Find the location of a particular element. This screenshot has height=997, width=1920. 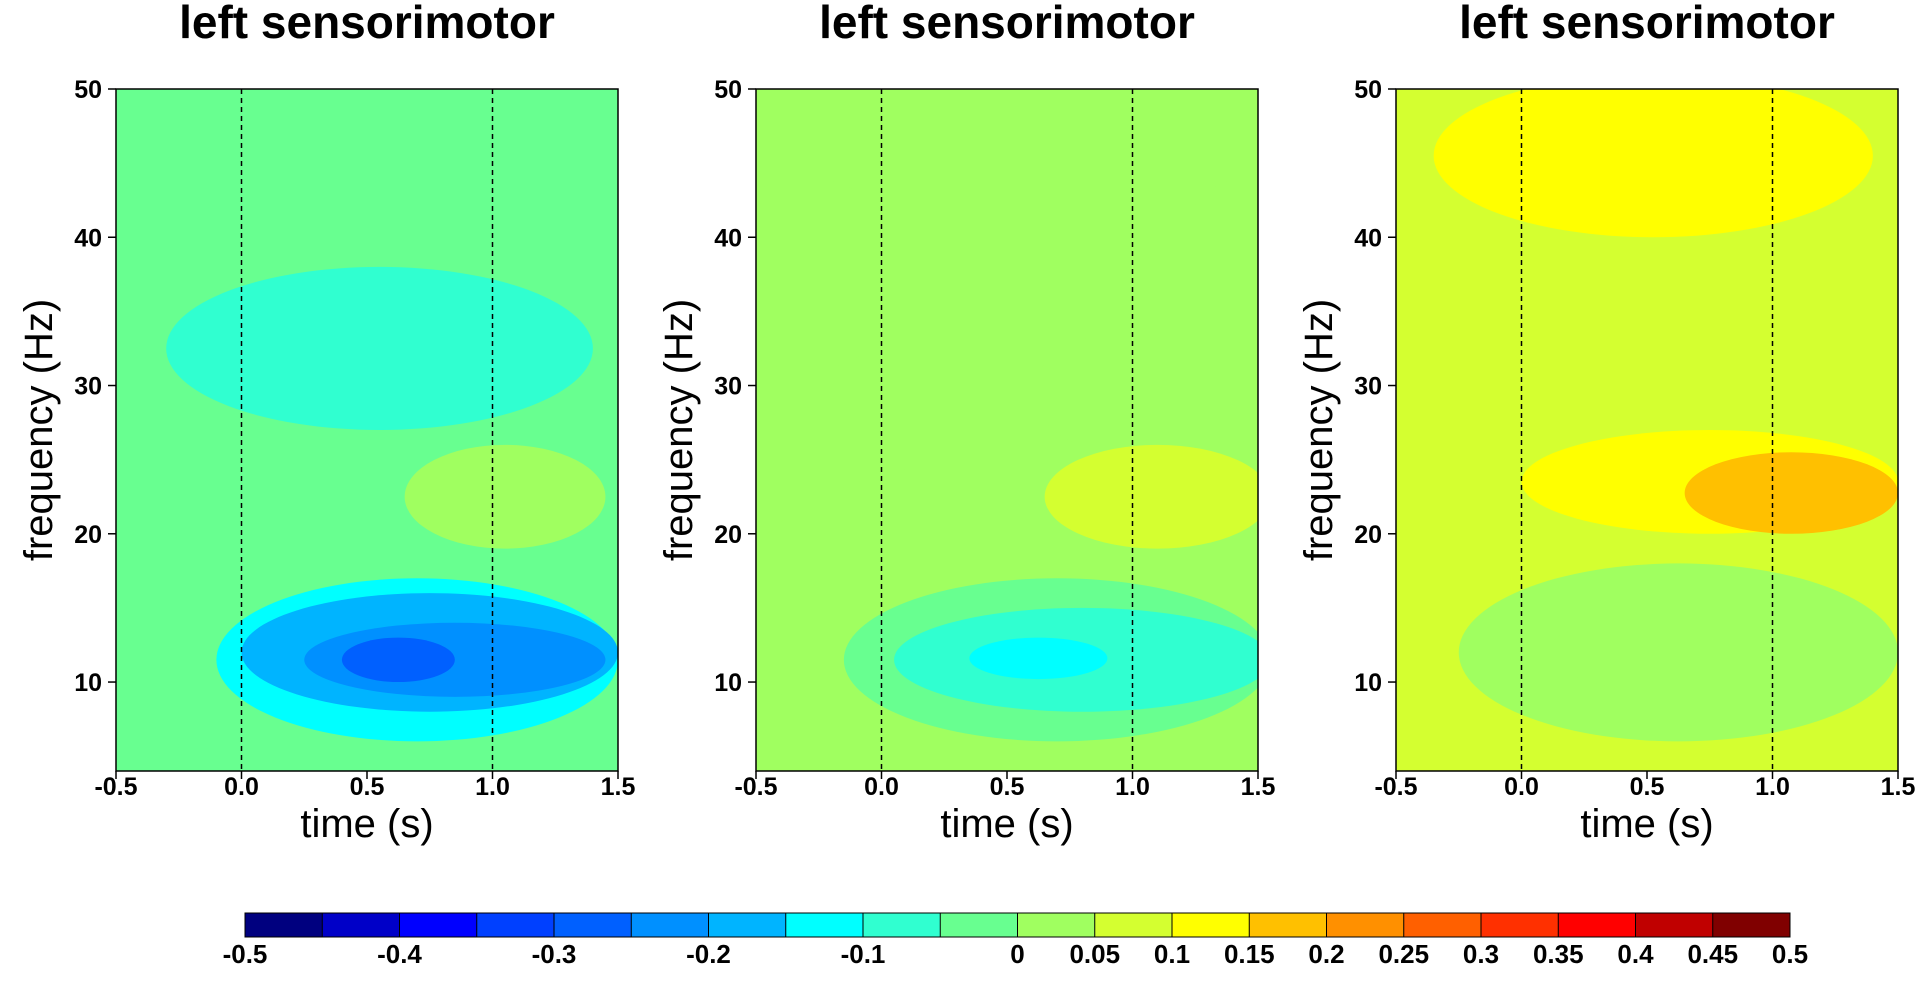

colorbar-tick-label: 0.25 is located at coordinates (1403, 954).